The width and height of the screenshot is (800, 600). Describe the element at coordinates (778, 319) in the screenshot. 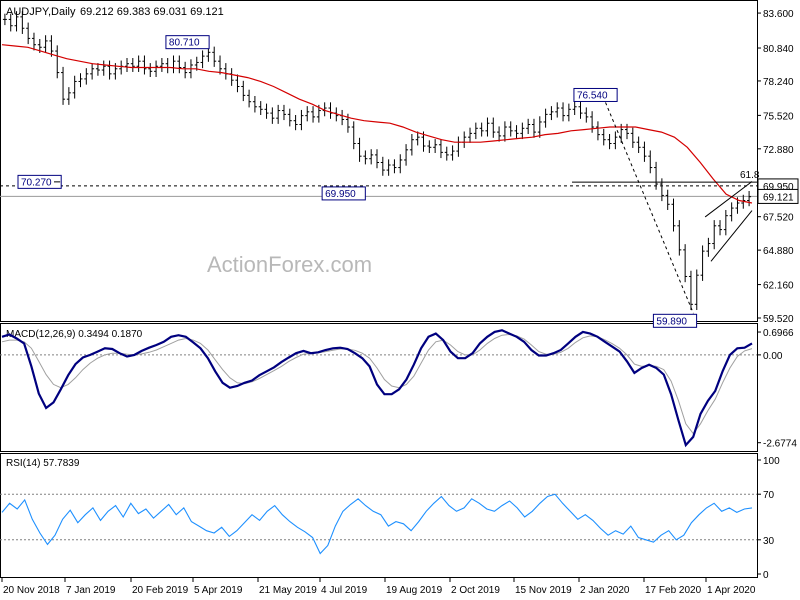

I see `price-tick-label: 59.520` at that location.